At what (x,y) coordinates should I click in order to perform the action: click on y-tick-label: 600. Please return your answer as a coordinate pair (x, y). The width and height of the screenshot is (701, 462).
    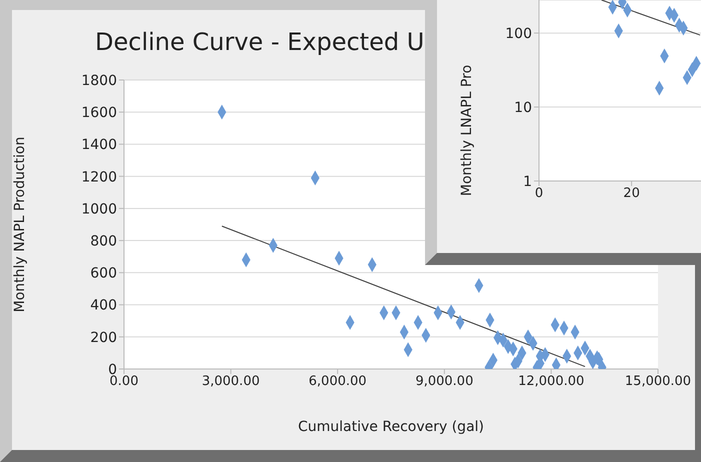
    Looking at the image, I should click on (103, 274).